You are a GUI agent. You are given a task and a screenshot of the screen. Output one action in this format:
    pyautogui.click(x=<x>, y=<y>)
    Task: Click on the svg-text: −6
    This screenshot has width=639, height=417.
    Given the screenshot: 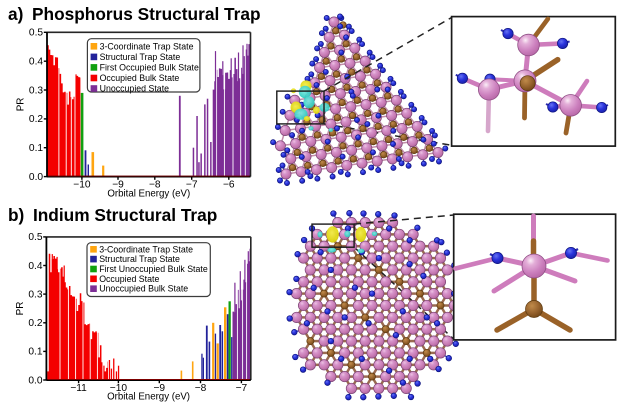 What is the action you would take?
    pyautogui.click(x=229, y=185)
    